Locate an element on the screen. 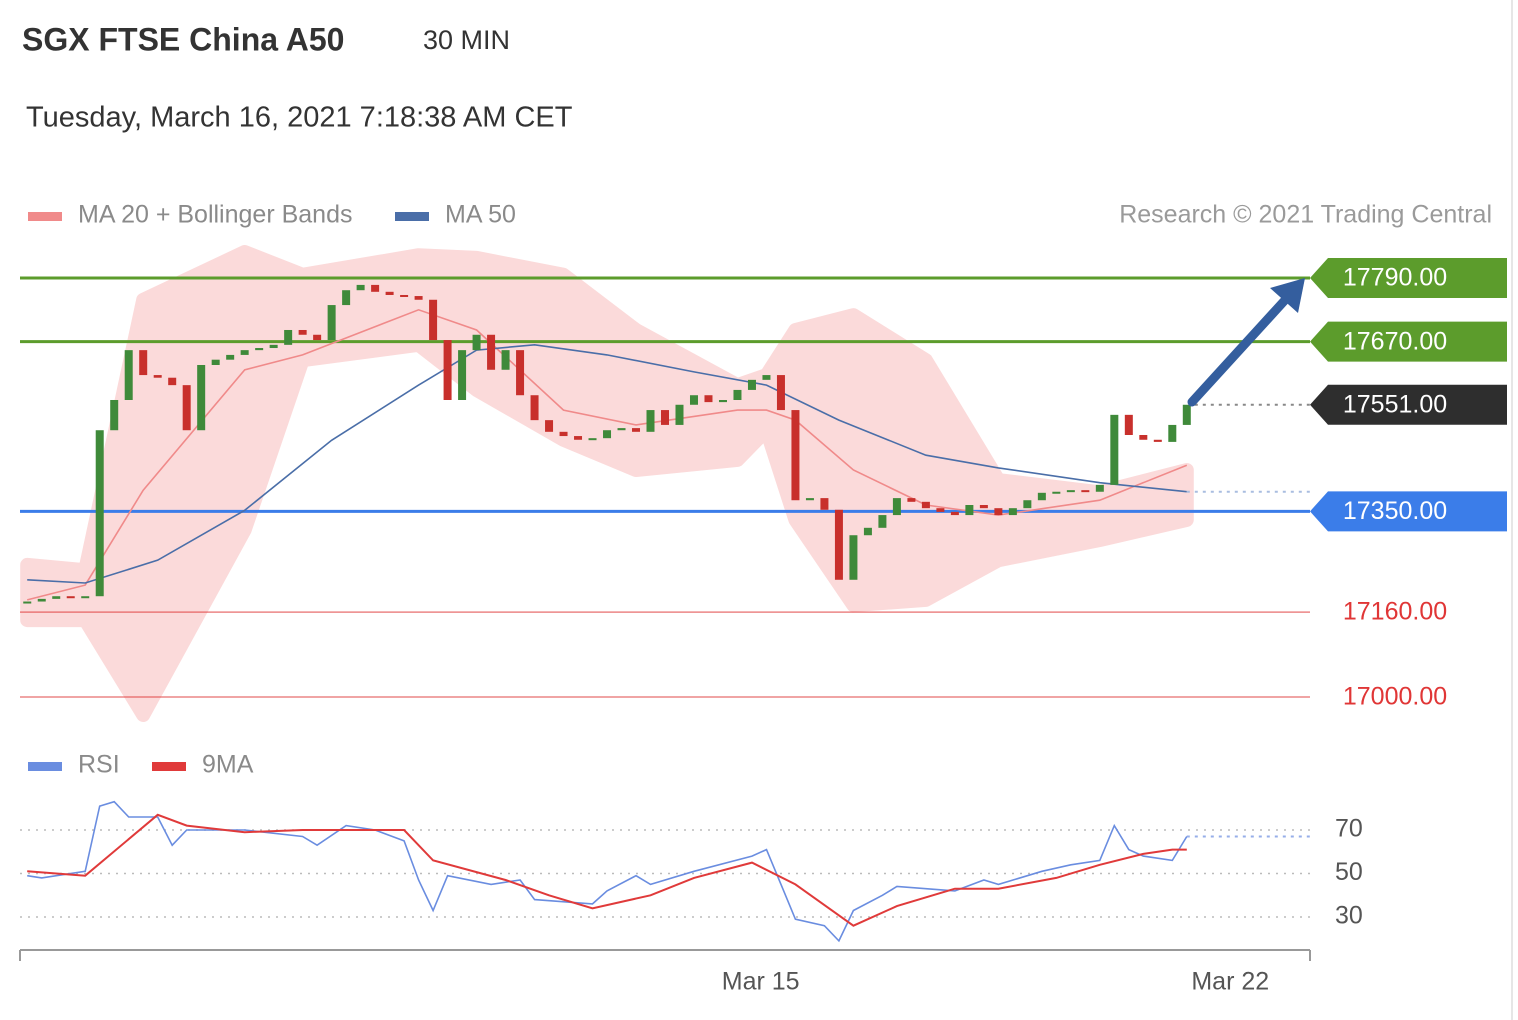 Image resolution: width=1518 pixels, height=1020 pixels. title: SGX FTSE China A50 is located at coordinates (183, 39).